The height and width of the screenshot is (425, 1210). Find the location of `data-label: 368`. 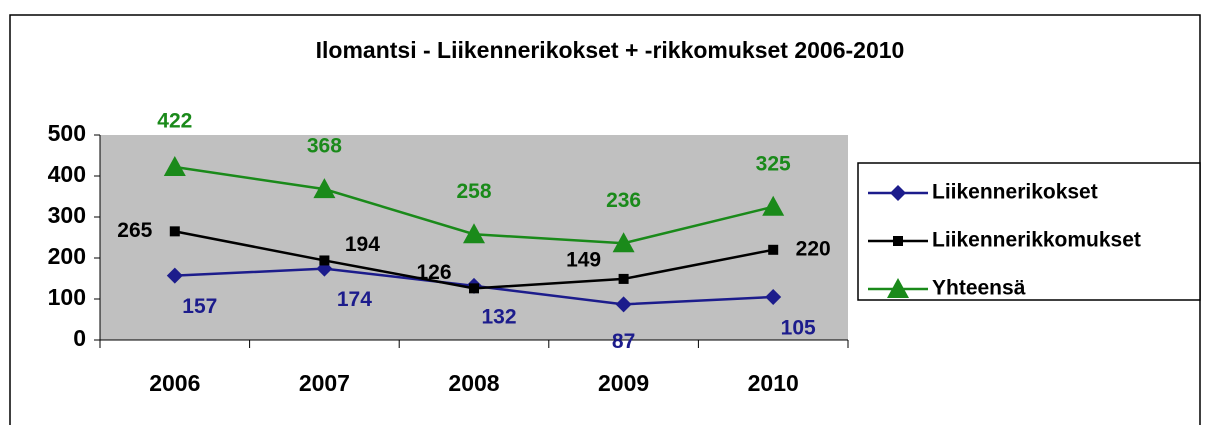

data-label: 368 is located at coordinates (324, 146).